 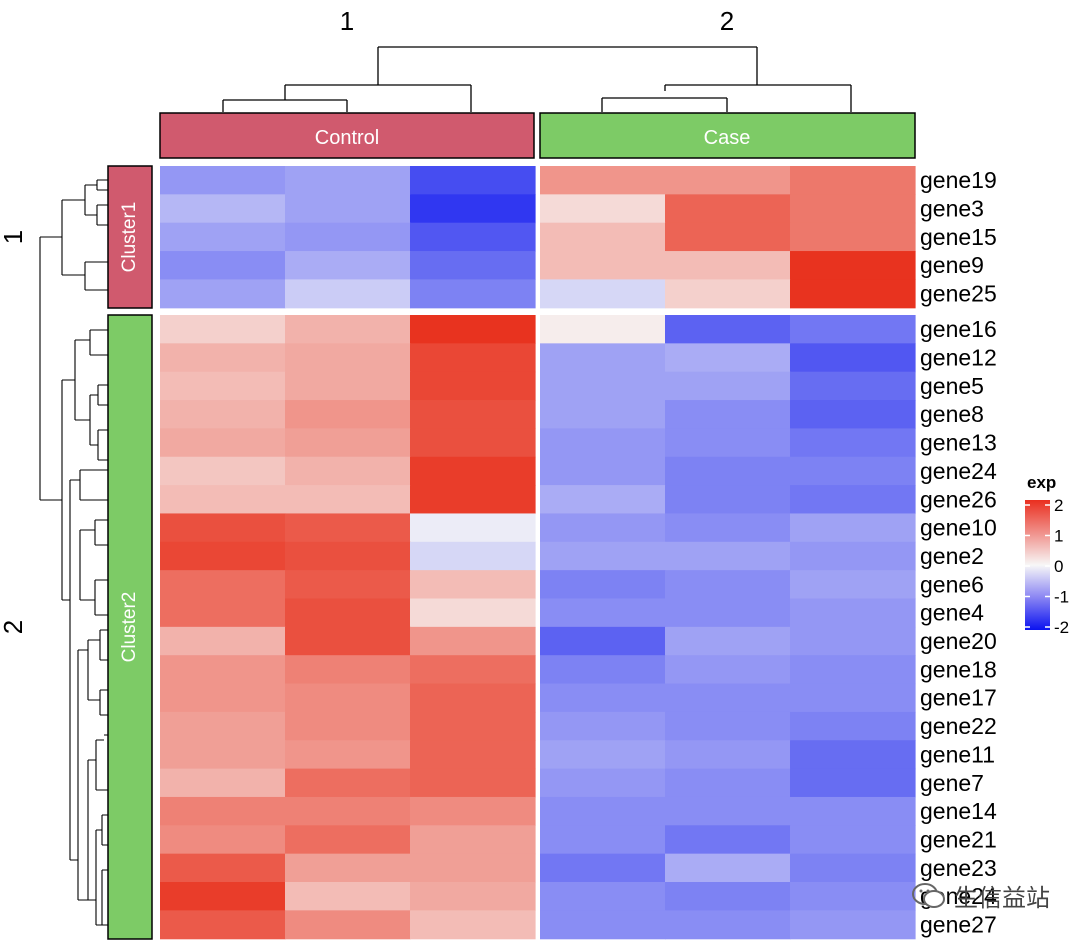 I want to click on gene-label: gene18, so click(x=958, y=669).